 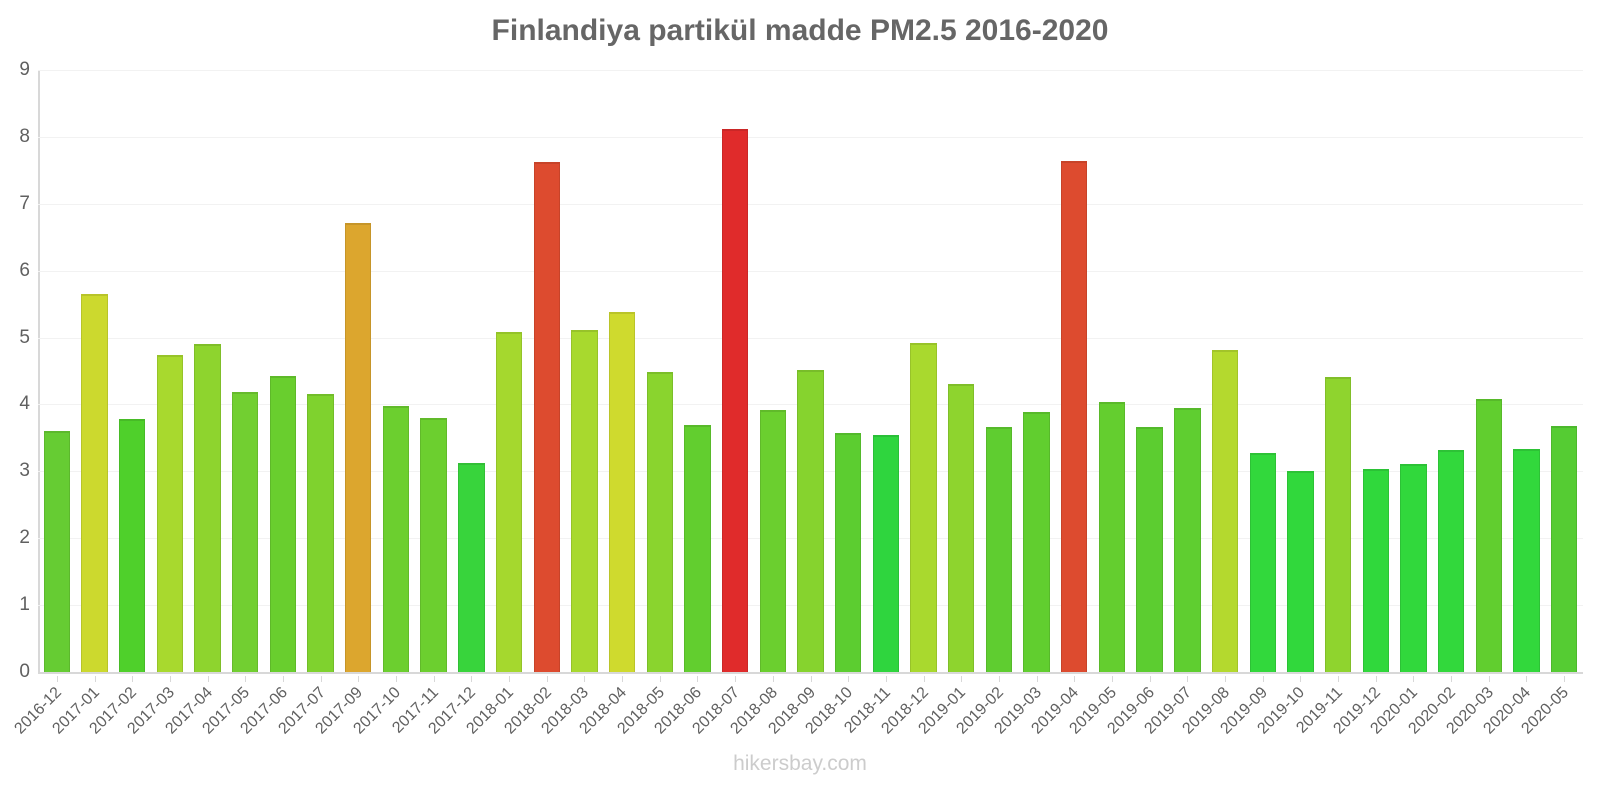 I want to click on y-axis-tick-label: 4, so click(x=24, y=404).